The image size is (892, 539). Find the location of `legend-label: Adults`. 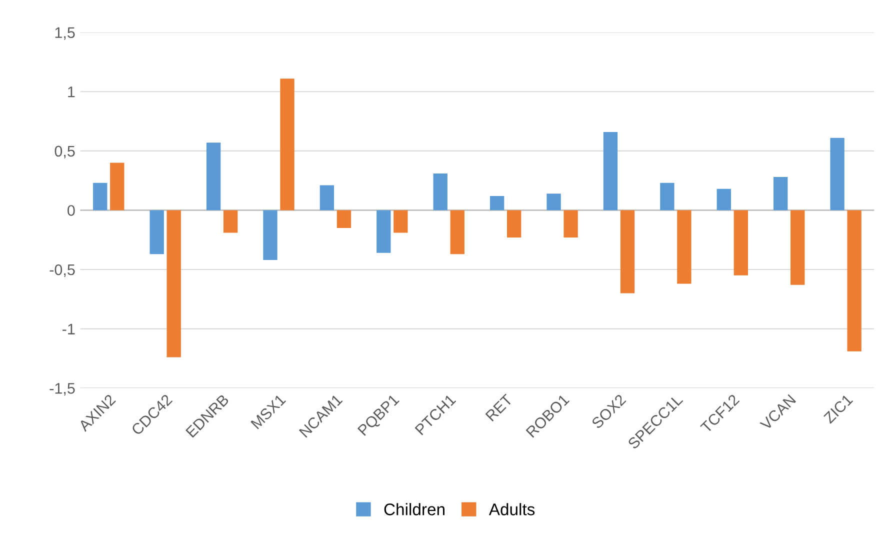

legend-label: Adults is located at coordinates (511, 509).